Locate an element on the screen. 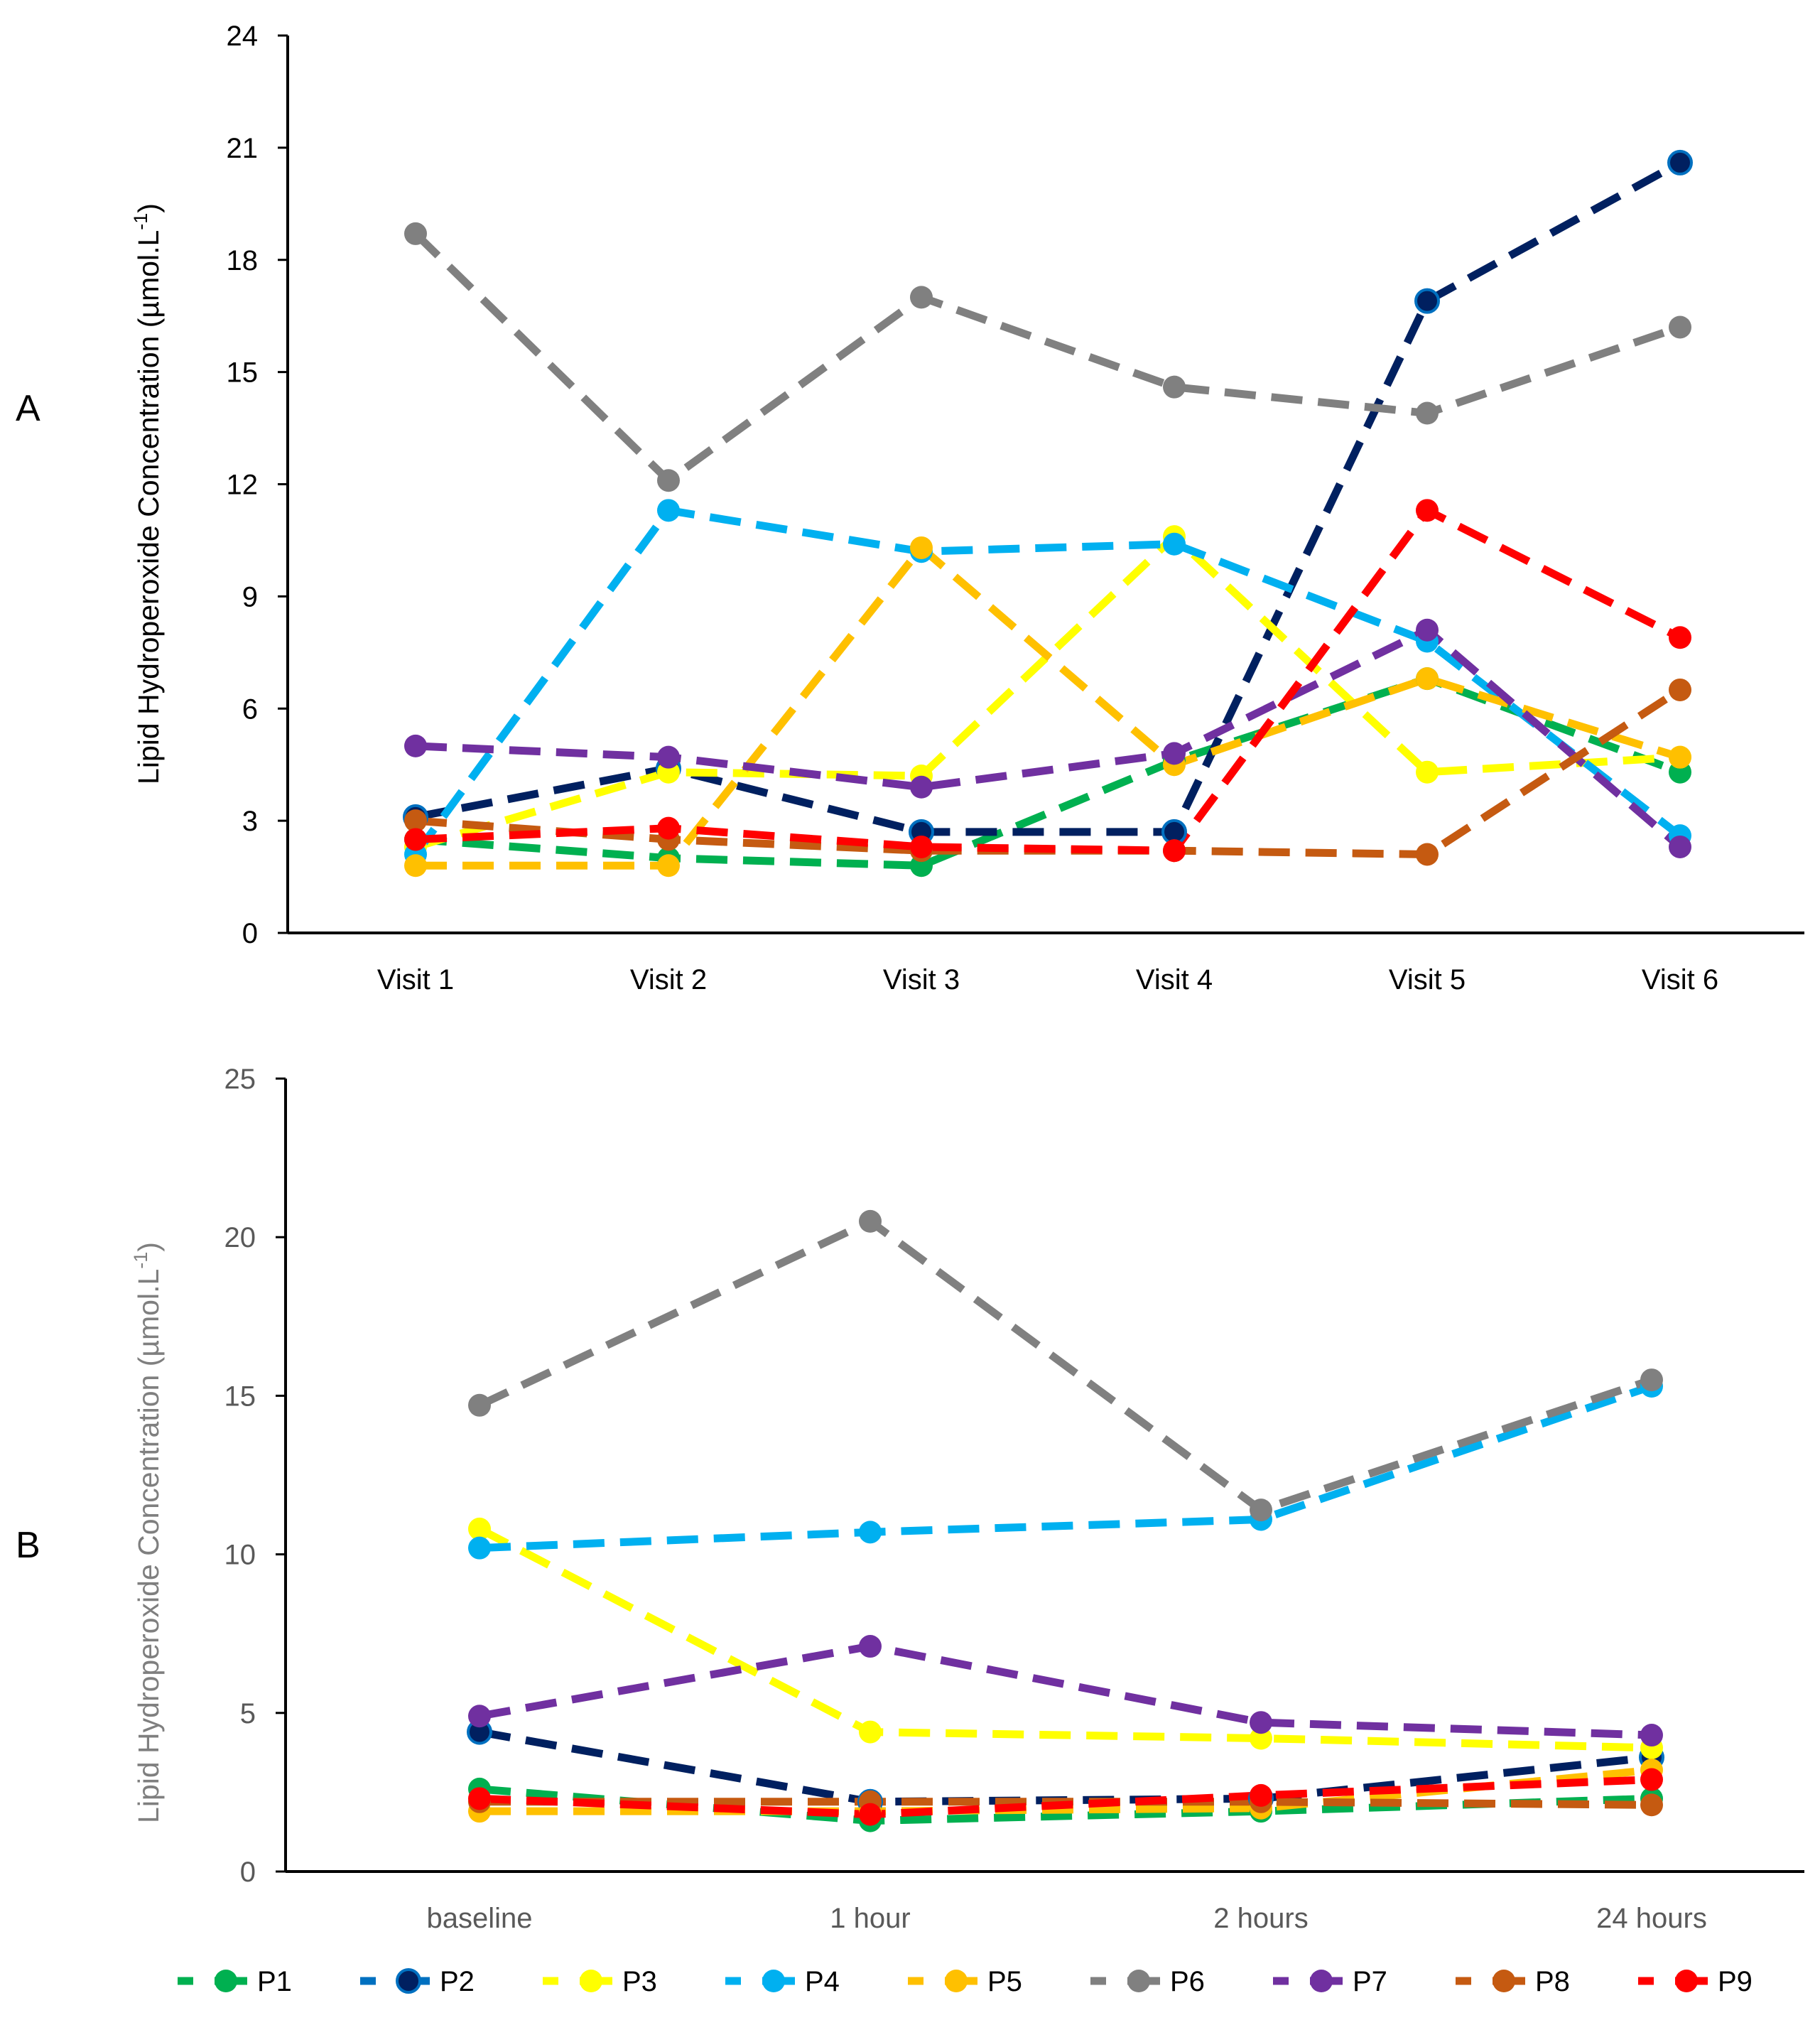 This screenshot has height=2025, width=1820. panel-a-series-line-p9 is located at coordinates (1048, 680).